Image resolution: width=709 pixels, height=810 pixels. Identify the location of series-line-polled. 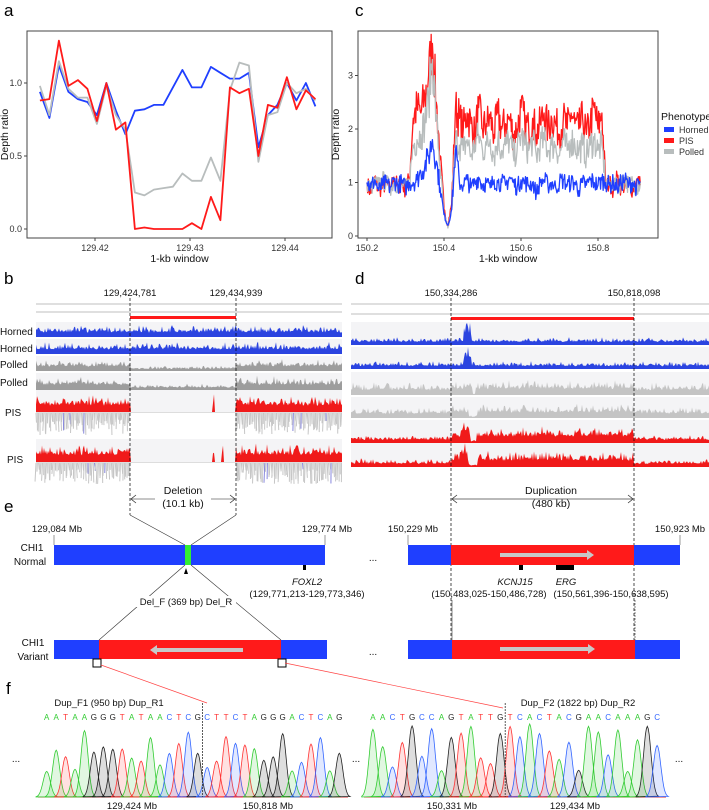
(178, 128).